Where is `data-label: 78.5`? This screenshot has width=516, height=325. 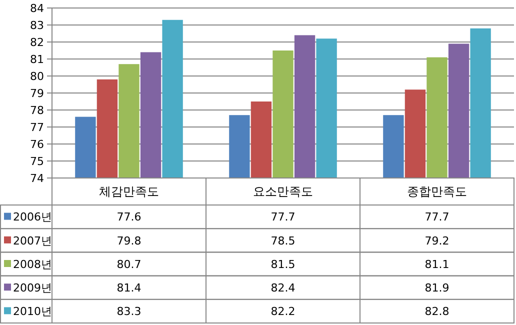
data-label: 78.5 is located at coordinates (283, 241).